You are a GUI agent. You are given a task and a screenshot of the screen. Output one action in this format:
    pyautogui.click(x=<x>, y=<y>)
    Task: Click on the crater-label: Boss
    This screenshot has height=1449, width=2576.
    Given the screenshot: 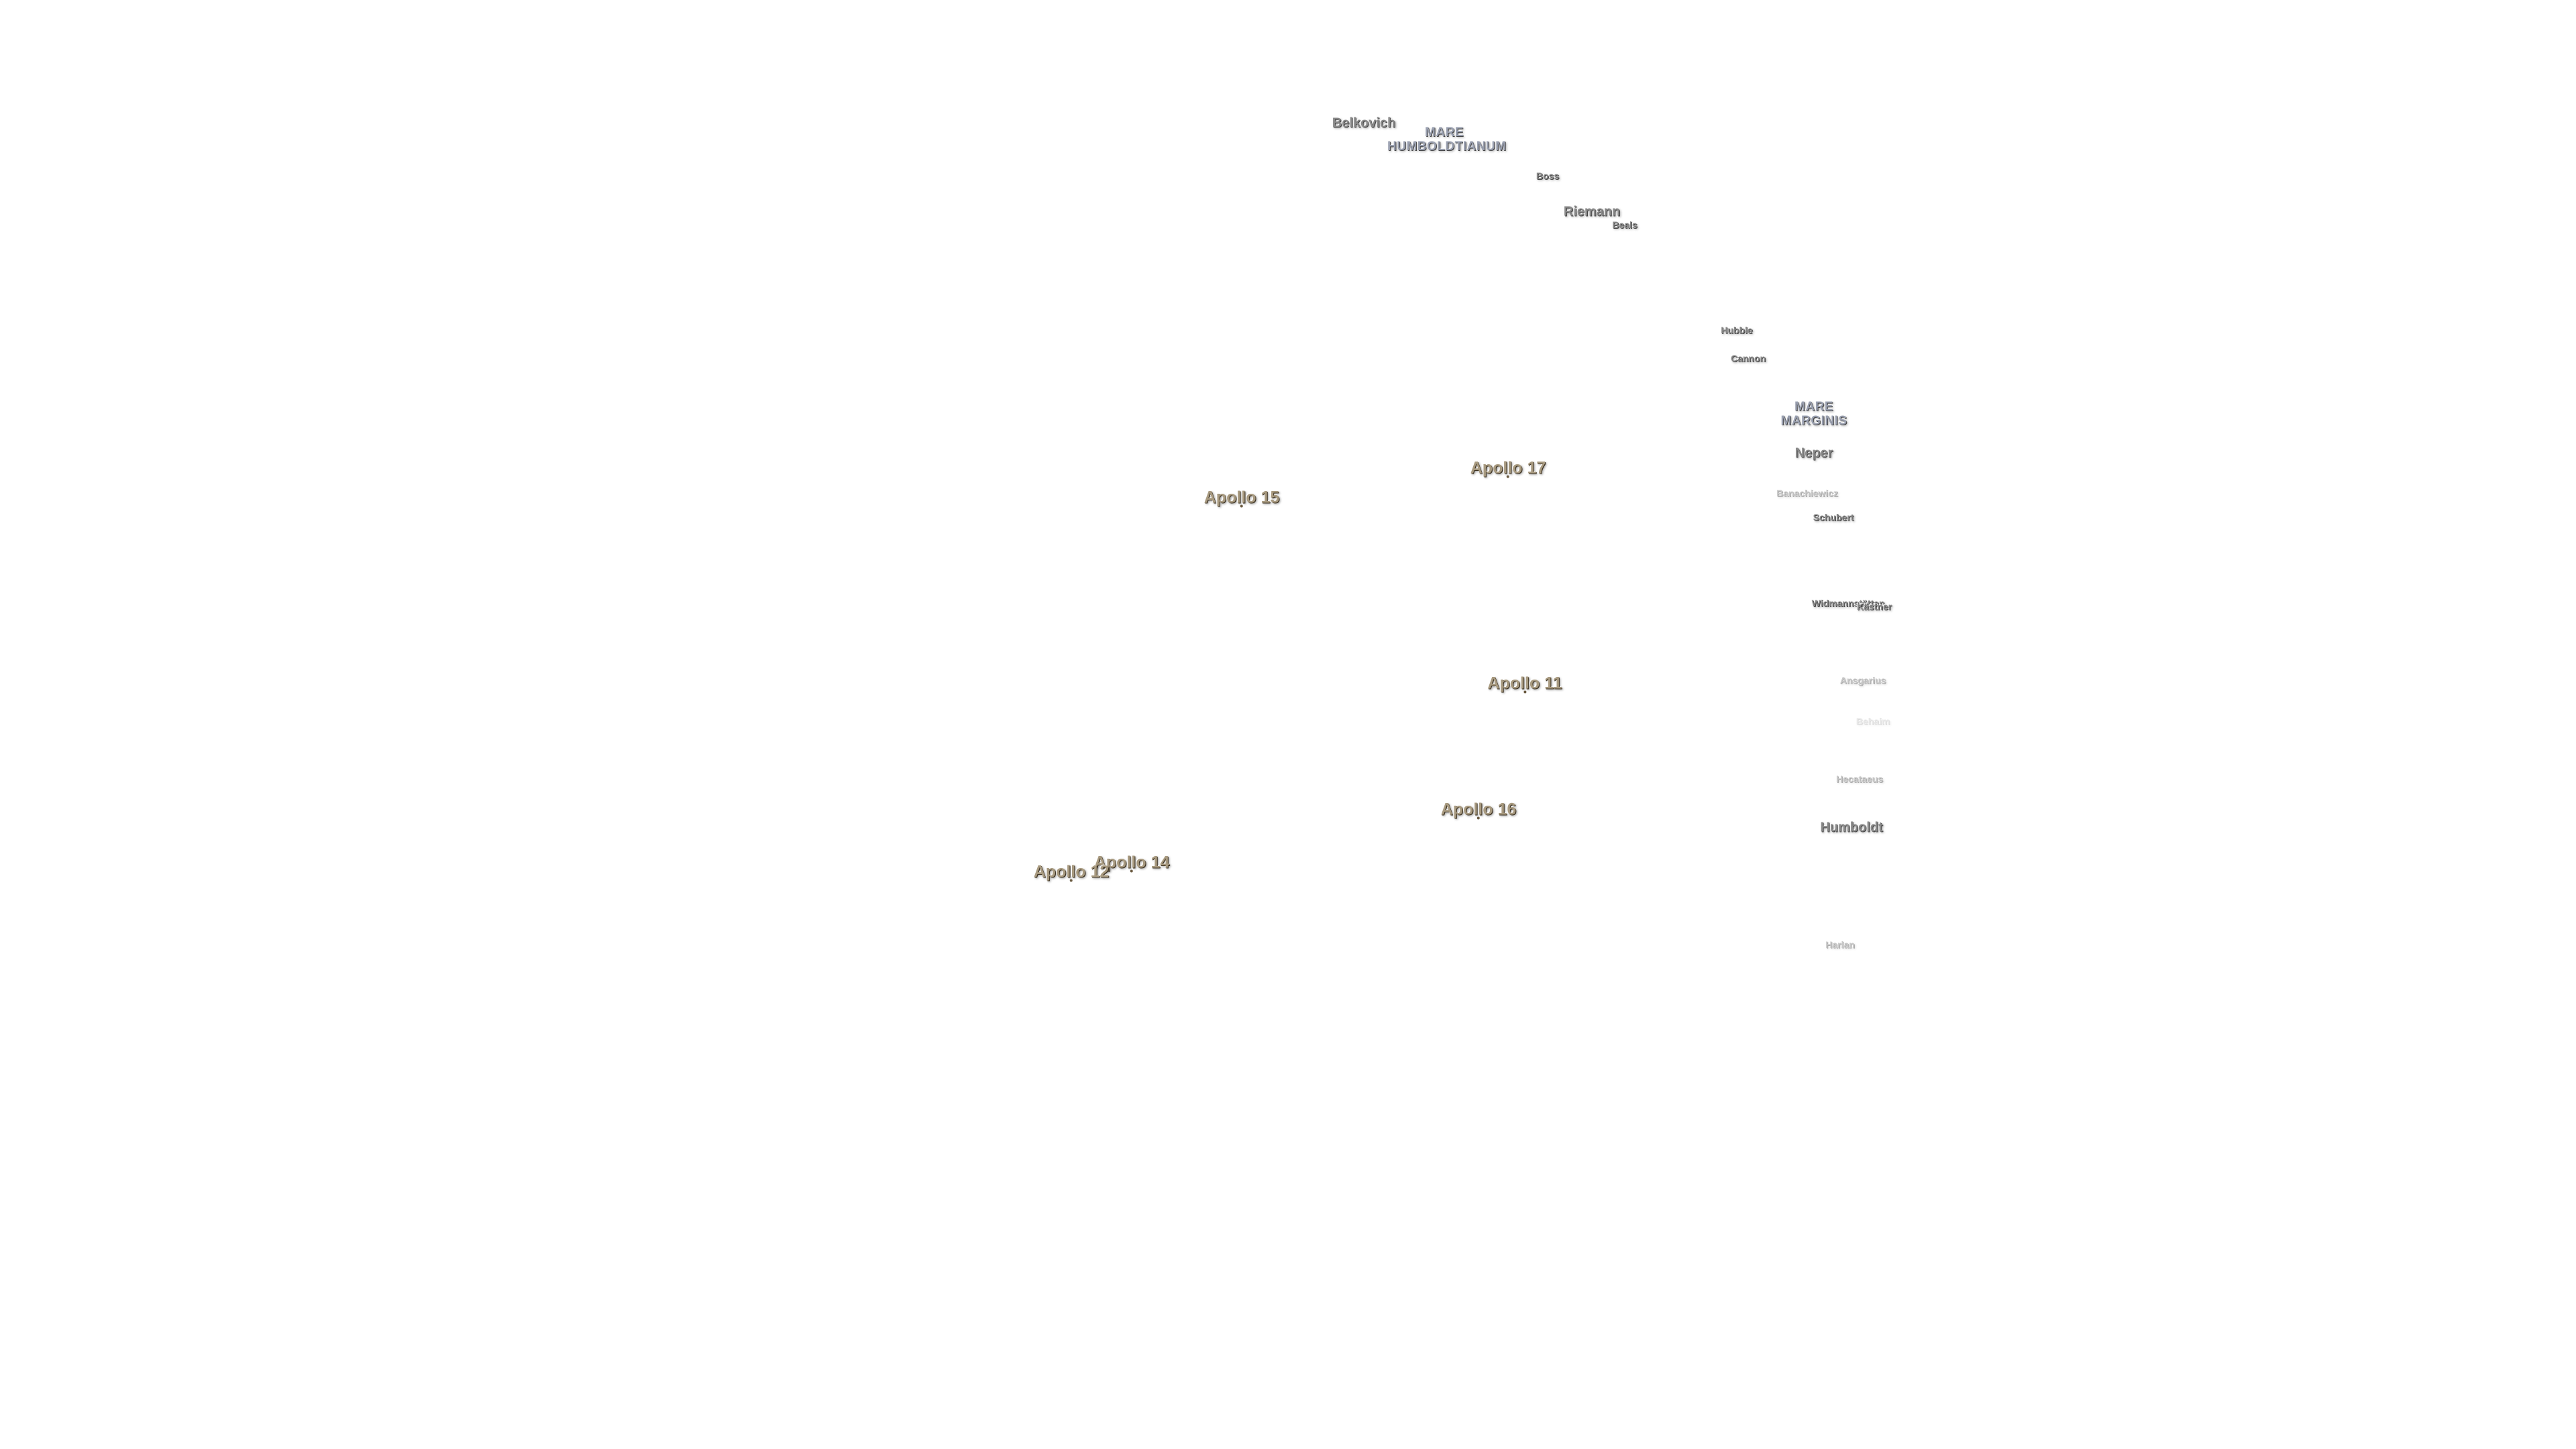 What is the action you would take?
    pyautogui.click(x=1548, y=175)
    